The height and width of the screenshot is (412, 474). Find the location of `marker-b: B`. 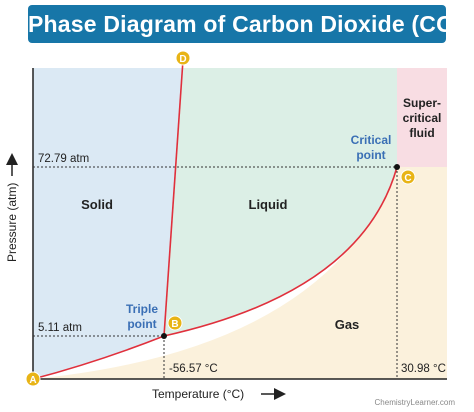

marker-b: B is located at coordinates (175, 323).